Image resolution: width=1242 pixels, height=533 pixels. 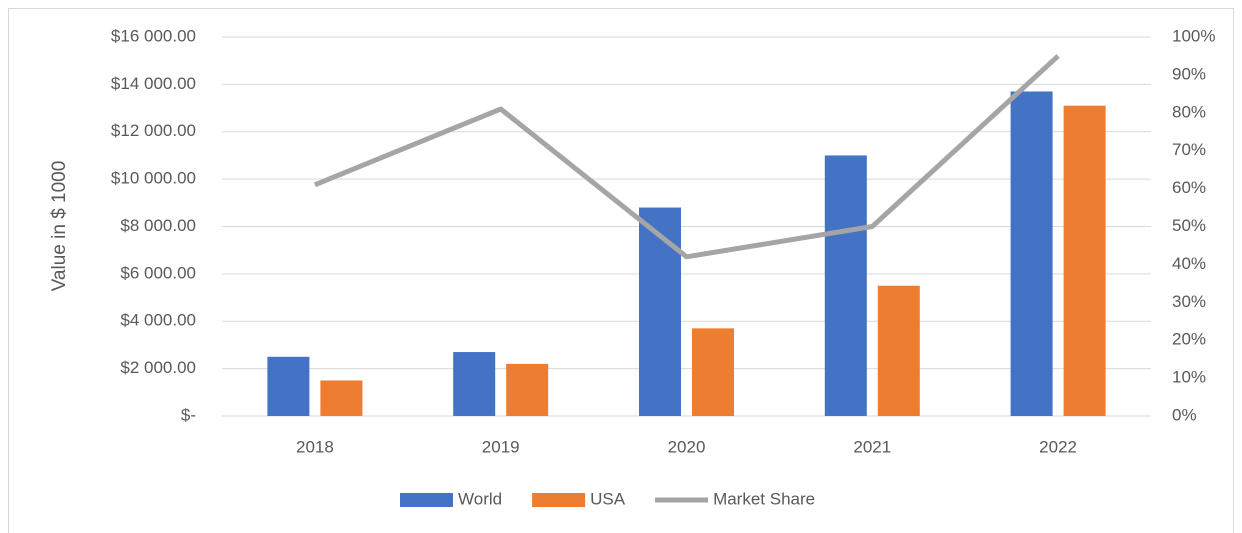 I want to click on y2-tick-label: 60%, so click(x=1189, y=187).